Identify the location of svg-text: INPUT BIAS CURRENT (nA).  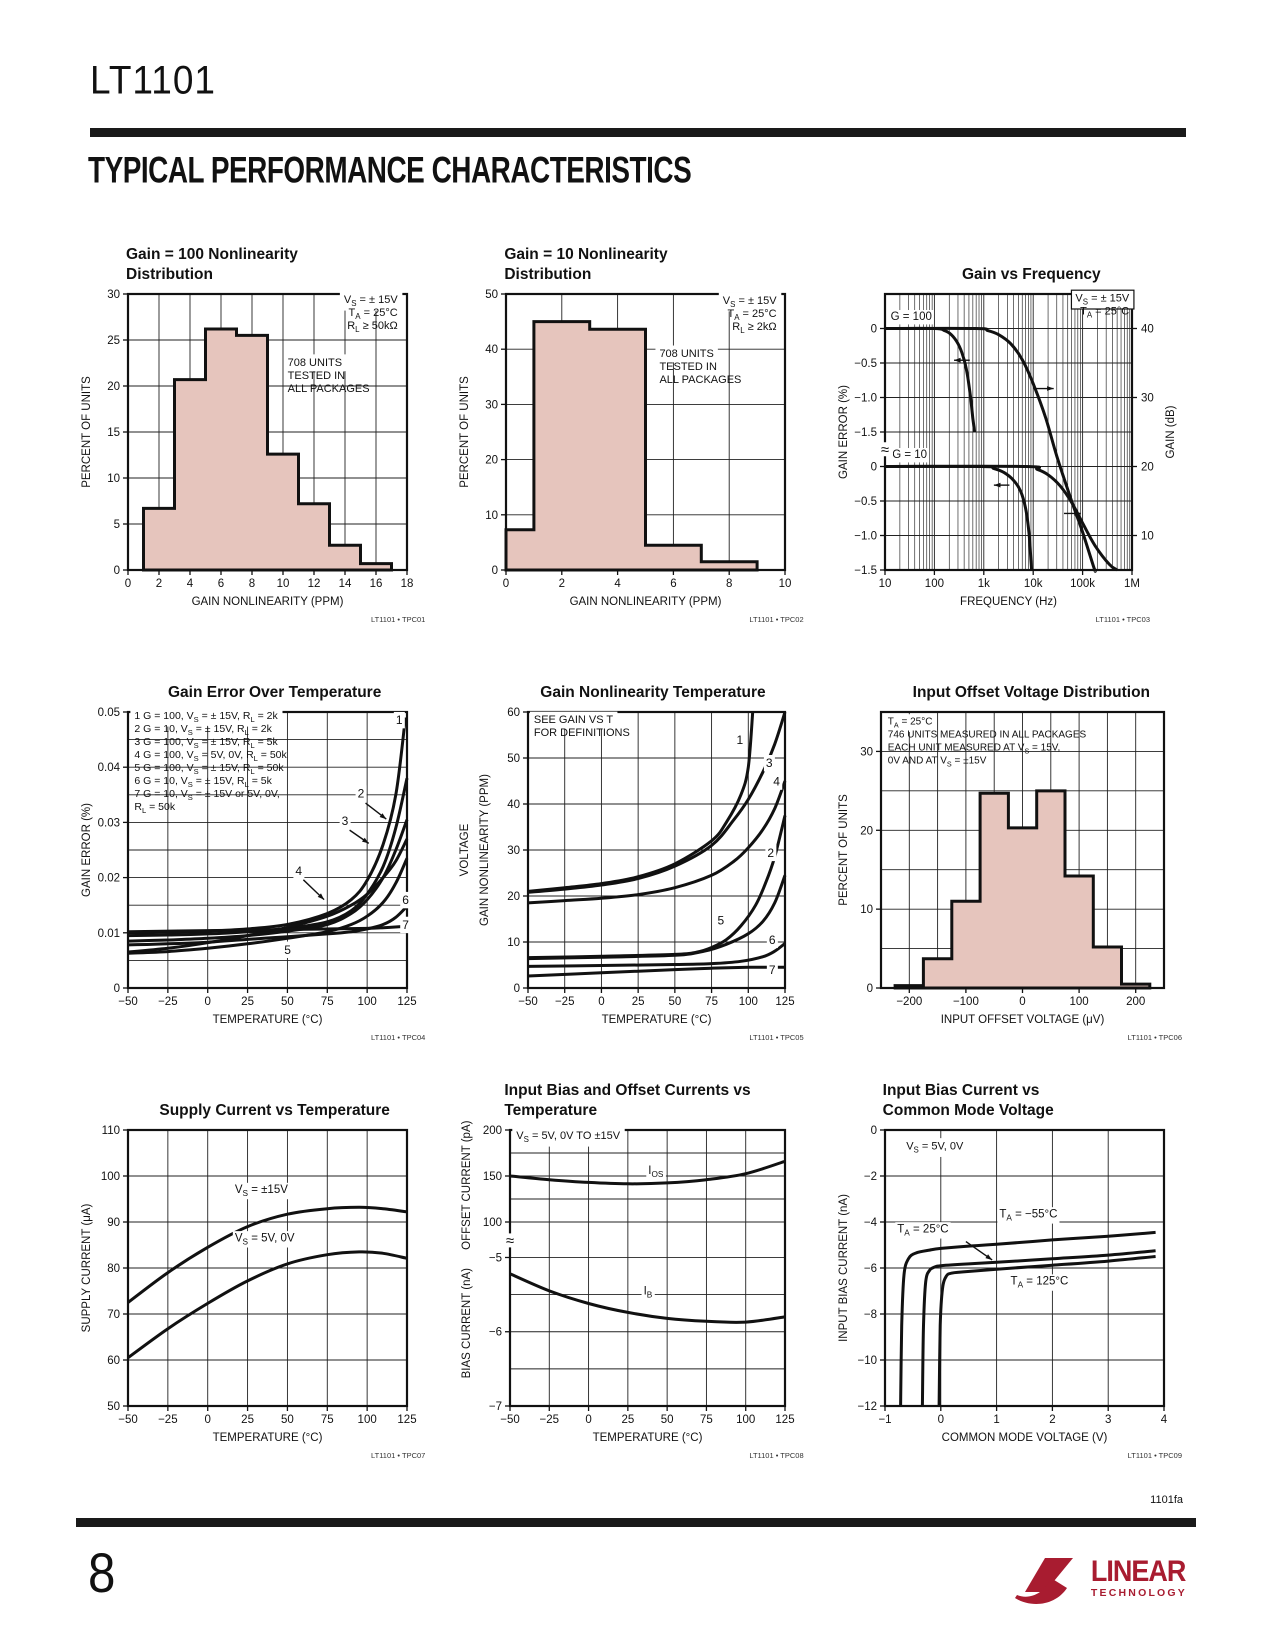
(844, 1268).